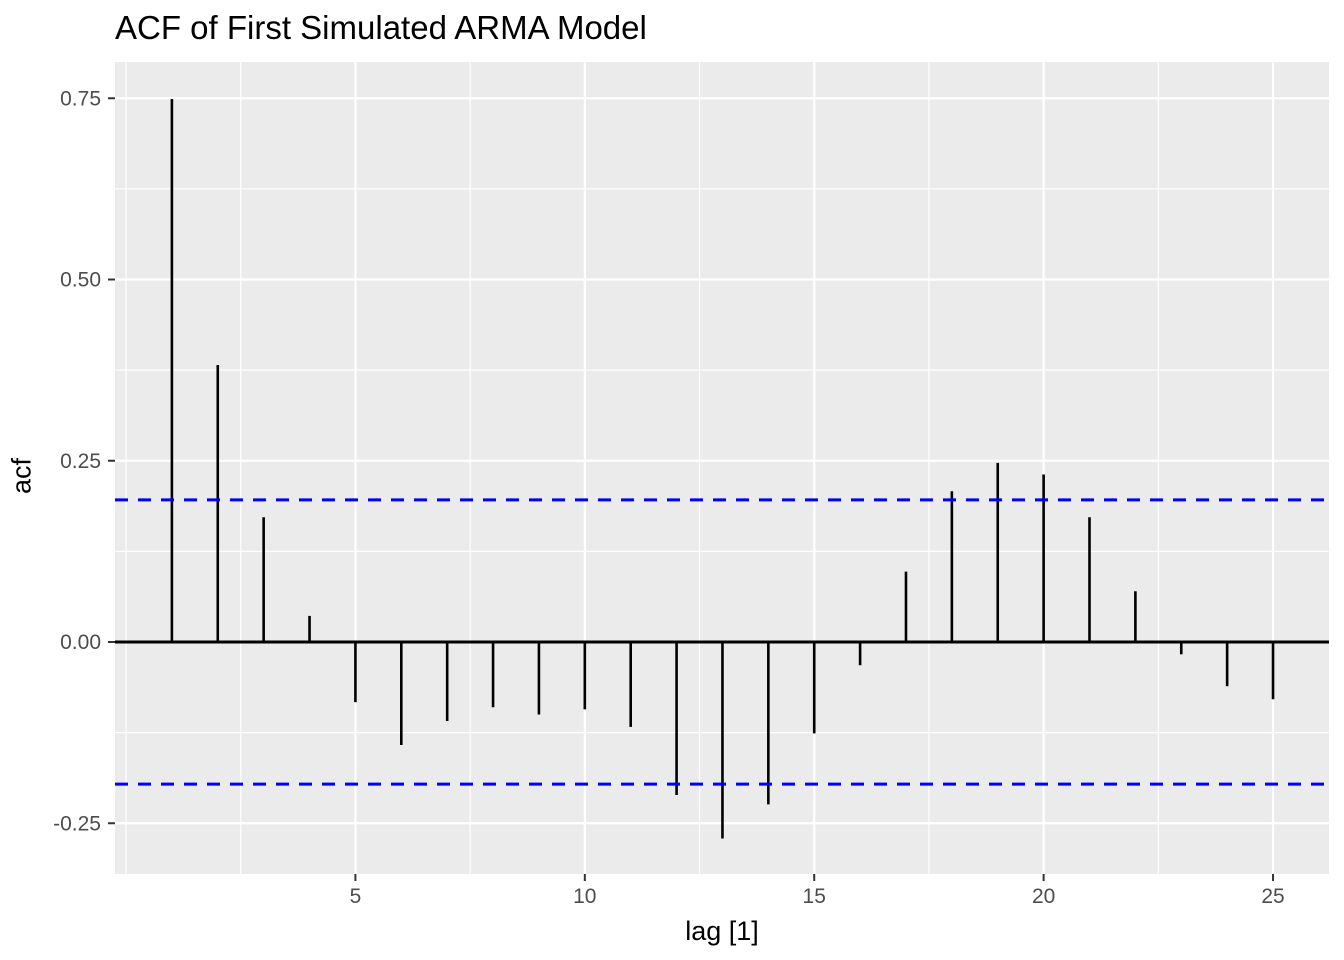 The height and width of the screenshot is (960, 1344). I want to click on x-tick-label-15: 15, so click(814, 896).